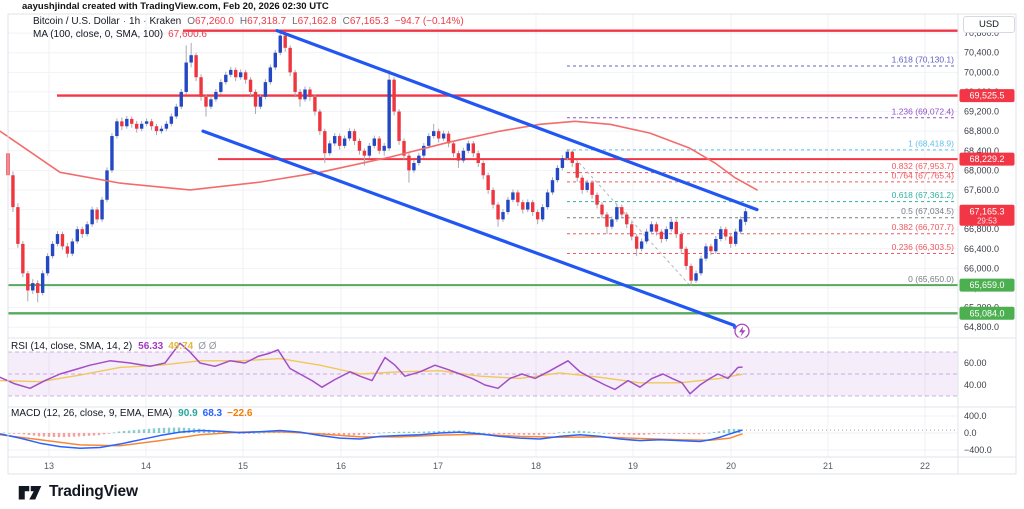  Describe the element at coordinates (371, 370) in the screenshot. I see `rsi-sma-line` at that location.